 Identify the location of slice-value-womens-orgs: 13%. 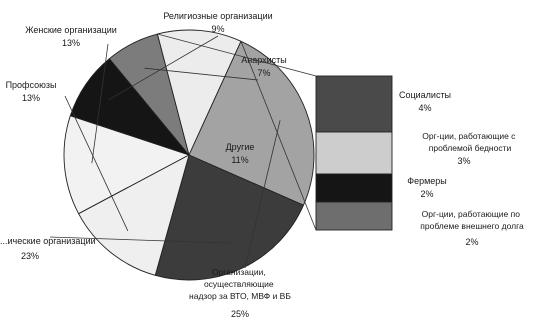
(71, 43).